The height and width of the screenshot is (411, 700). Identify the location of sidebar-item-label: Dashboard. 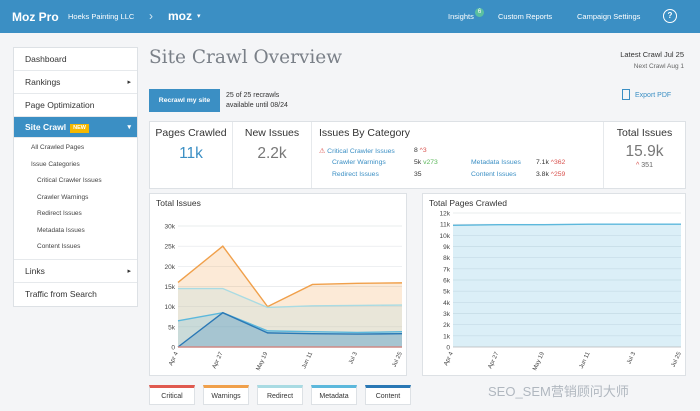
(46, 59).